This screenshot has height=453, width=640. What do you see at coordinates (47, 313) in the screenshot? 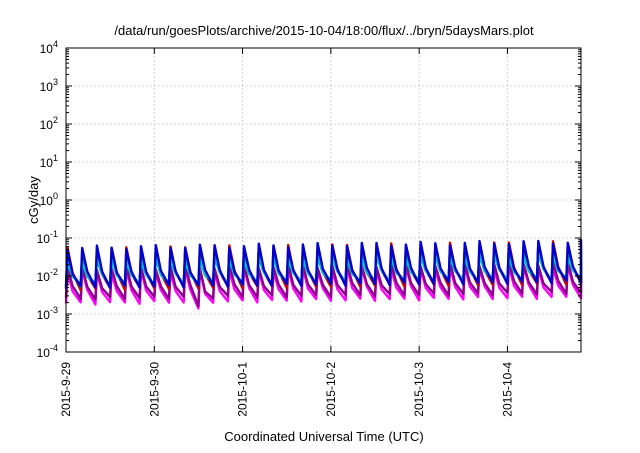
I see `y-tick-label: 10⁻³` at bounding box center [47, 313].